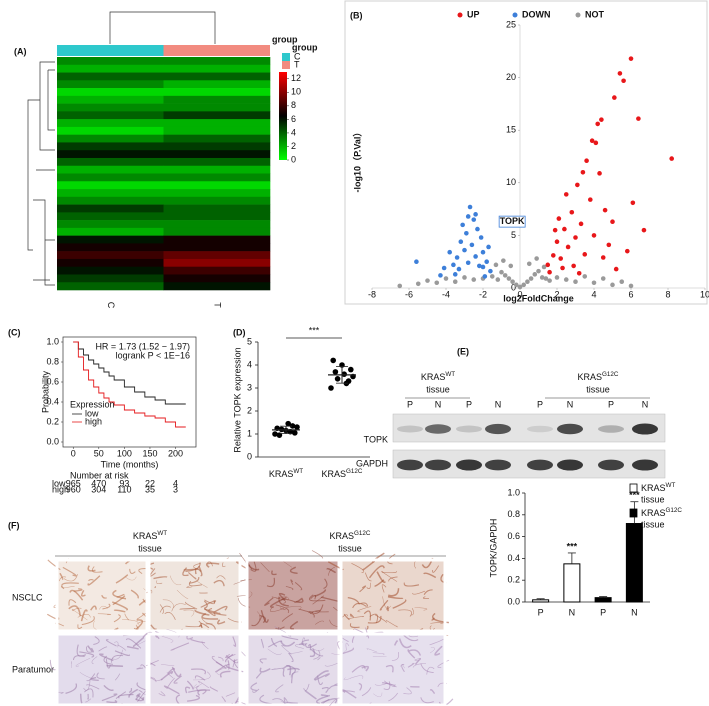 This screenshot has height=706, width=709. What do you see at coordinates (286, 474) in the screenshot?
I see `x-tick-label: KRASWT` at bounding box center [286, 474].